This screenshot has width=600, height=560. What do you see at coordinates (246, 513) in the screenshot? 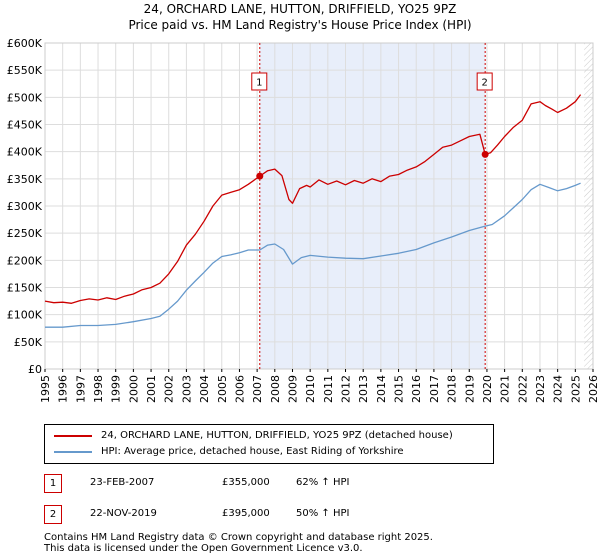
I see `transaction-price: £395,000` at bounding box center [246, 513].